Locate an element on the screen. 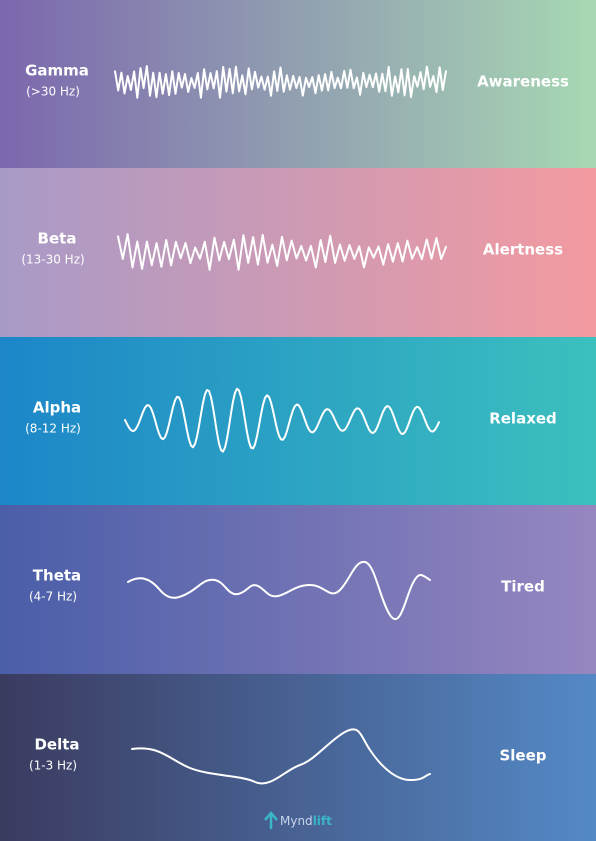 The height and width of the screenshot is (841, 596). band-frequency: (>30 Hz) is located at coordinates (53, 92).